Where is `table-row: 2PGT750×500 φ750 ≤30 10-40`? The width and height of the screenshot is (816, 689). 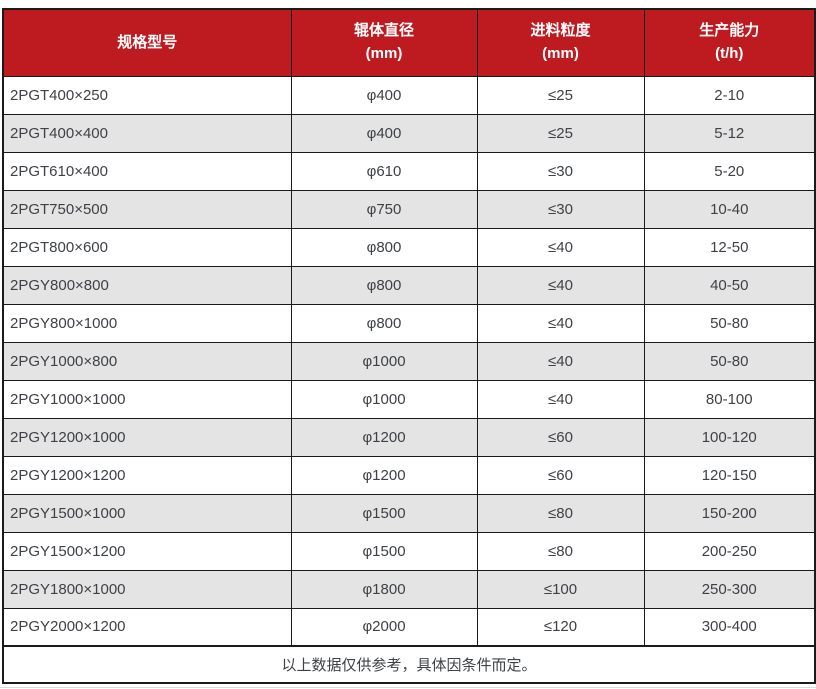
table-row: 2PGT750×500 φ750 ≤30 10-40 is located at coordinates (409, 209).